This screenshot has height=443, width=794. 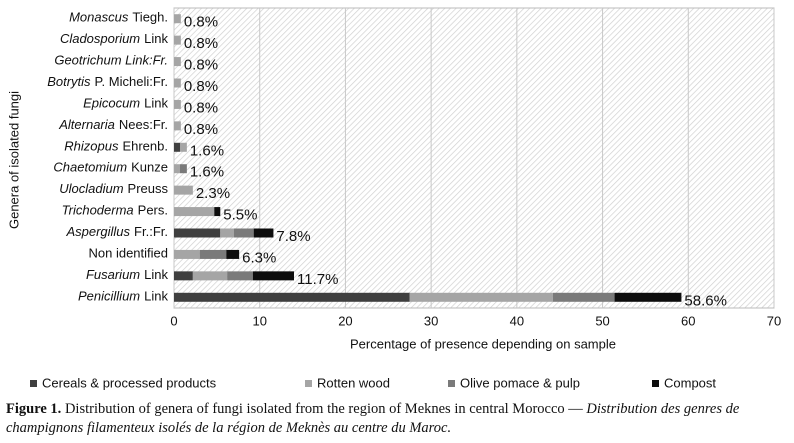 What do you see at coordinates (86, 124) in the screenshot?
I see `genus: Alternaria` at bounding box center [86, 124].